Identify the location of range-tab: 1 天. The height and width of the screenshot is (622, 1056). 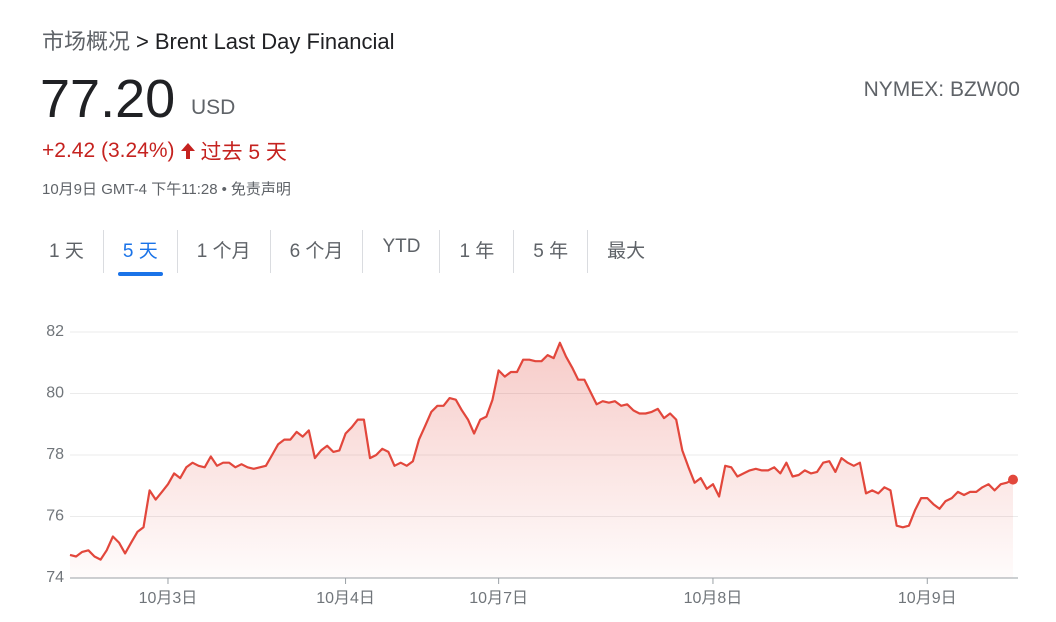
(67, 251).